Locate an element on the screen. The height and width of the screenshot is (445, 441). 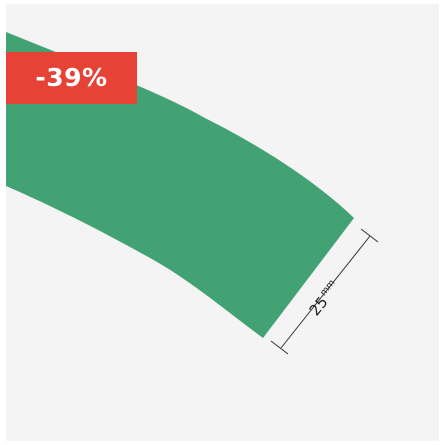
dimension-line is located at coordinates (325, 292).